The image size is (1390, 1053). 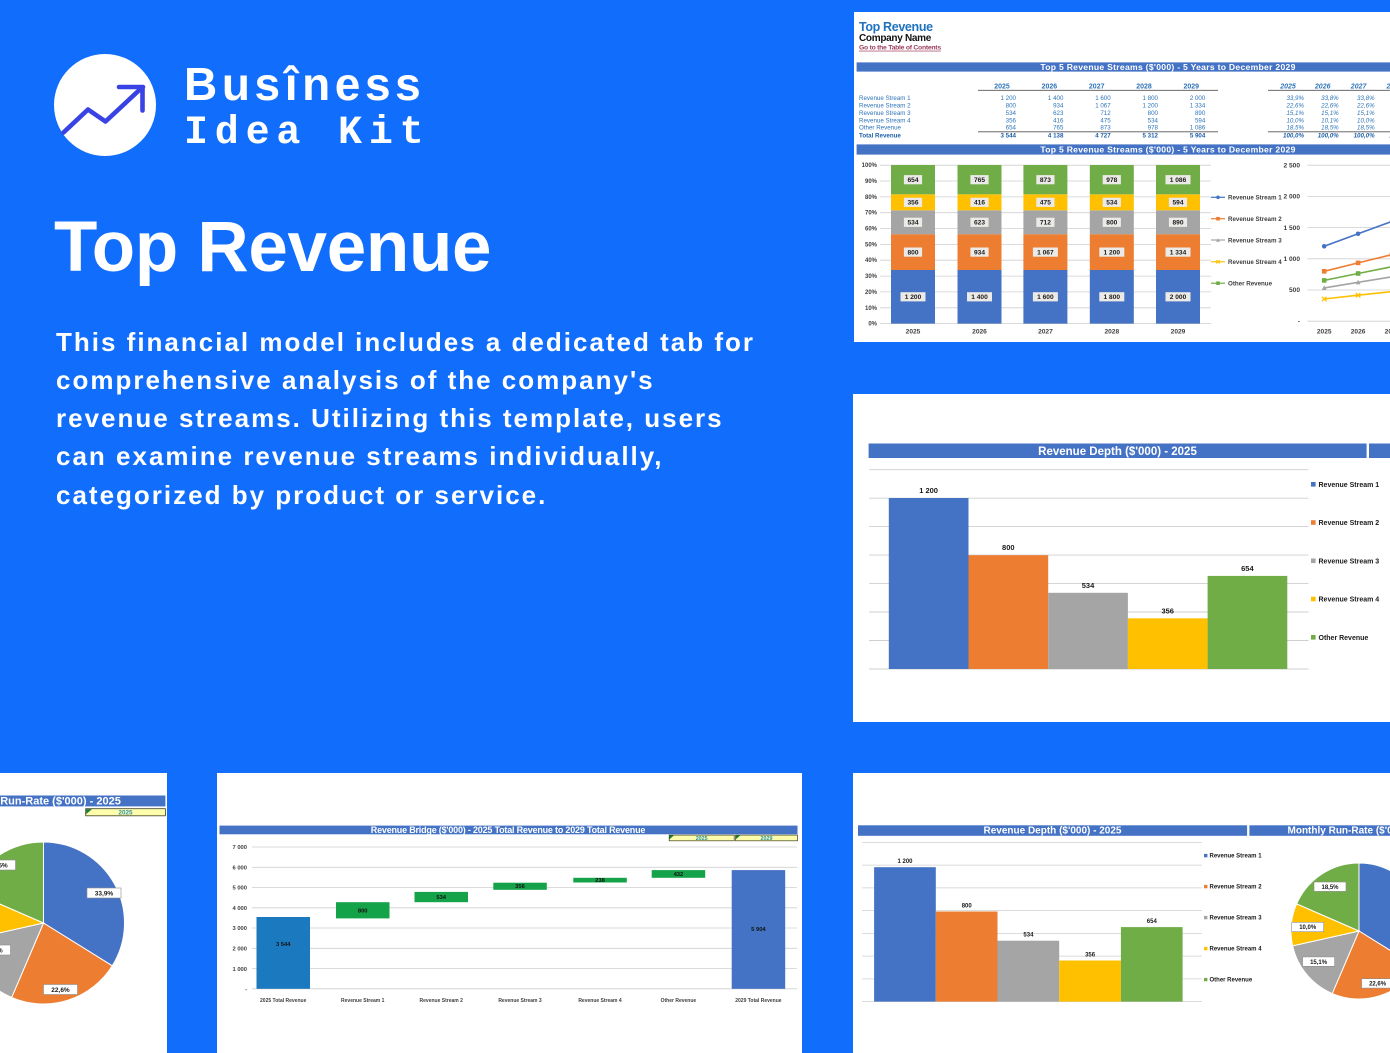 I want to click on svg-text: 238, so click(x=600, y=881).